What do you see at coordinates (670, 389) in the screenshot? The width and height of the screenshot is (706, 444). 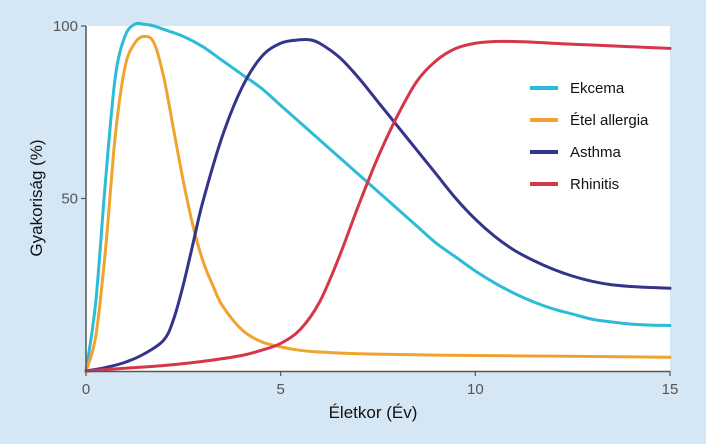 I see `x-tick-label: 15` at bounding box center [670, 389].